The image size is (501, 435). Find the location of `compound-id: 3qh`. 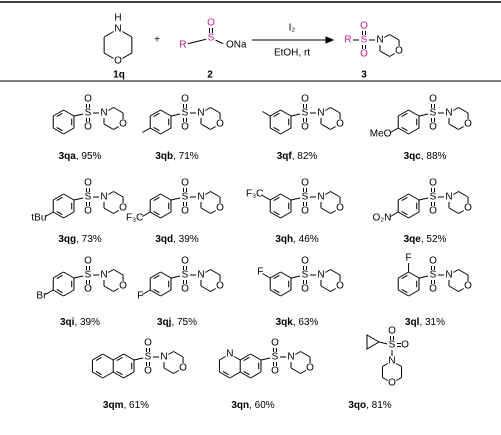

compound-id: 3qh is located at coordinates (284, 239).